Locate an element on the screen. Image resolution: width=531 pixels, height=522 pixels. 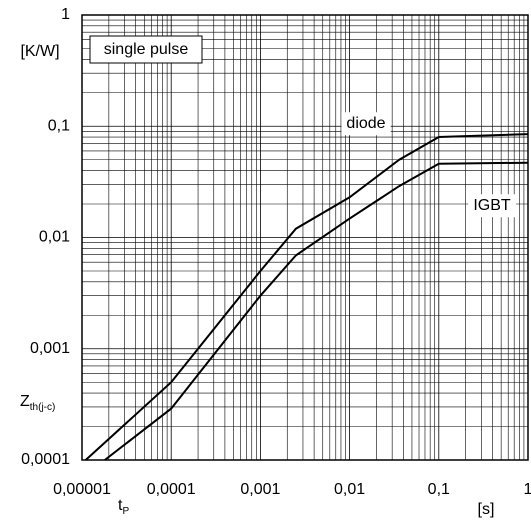
x-tick-label: 0,001 is located at coordinates (260, 489).